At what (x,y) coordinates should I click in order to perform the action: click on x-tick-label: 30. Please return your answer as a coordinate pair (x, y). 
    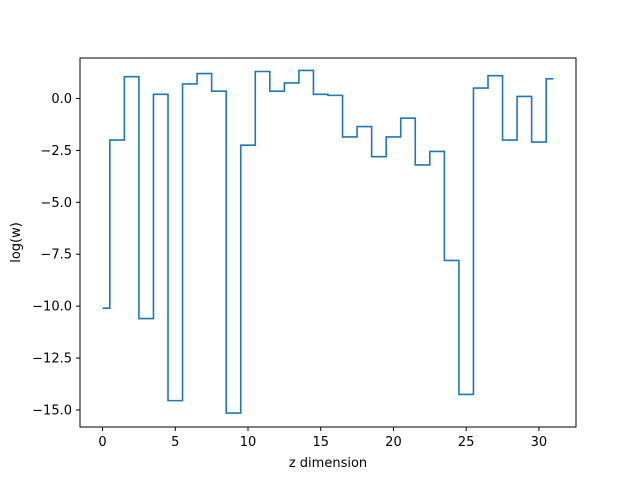
    Looking at the image, I should click on (539, 442).